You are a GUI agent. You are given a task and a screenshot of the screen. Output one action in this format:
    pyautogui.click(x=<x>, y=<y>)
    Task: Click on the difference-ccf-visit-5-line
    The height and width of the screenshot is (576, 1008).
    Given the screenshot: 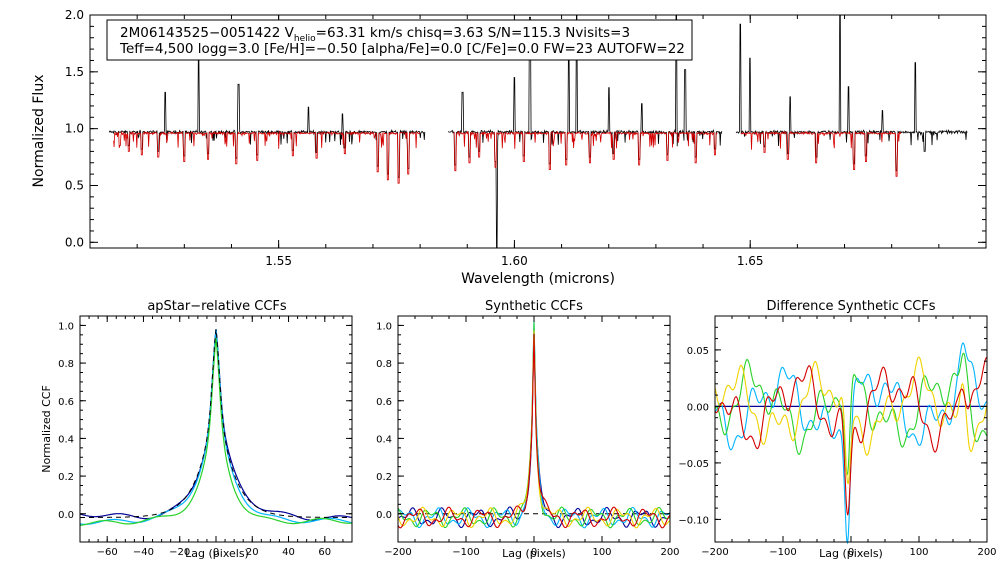 What is the action you would take?
    pyautogui.click(x=851, y=436)
    